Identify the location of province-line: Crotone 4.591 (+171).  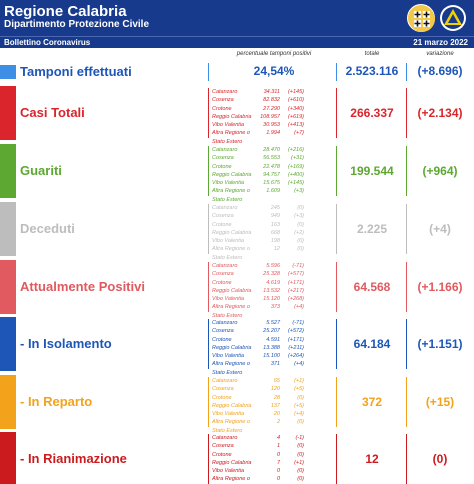
(258, 340).